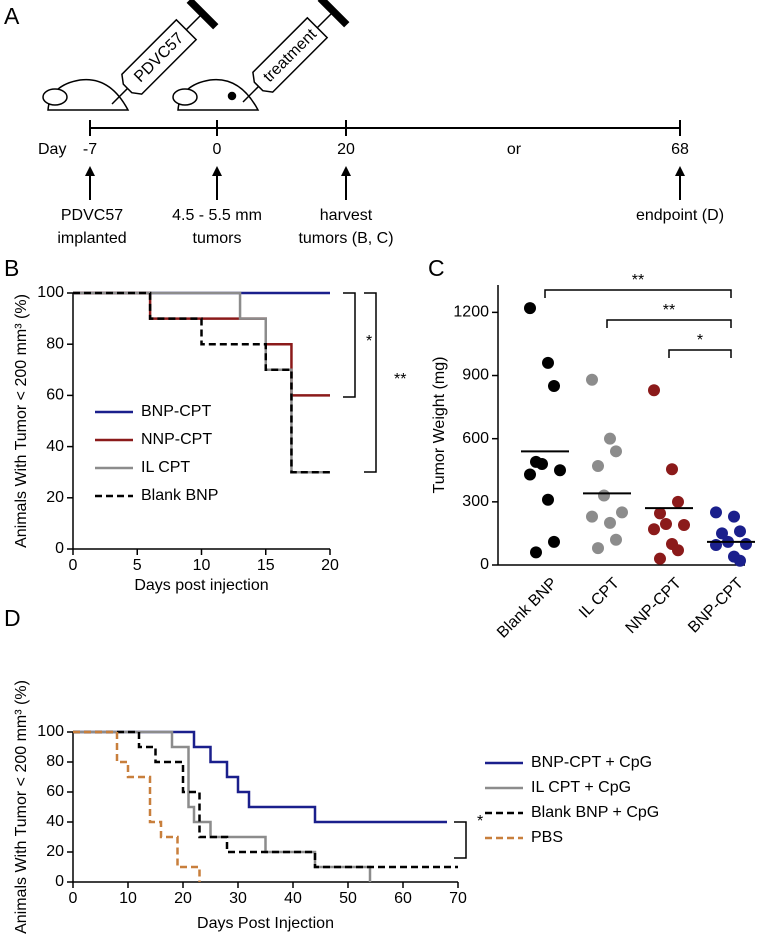  Describe the element at coordinates (266, 565) in the screenshot. I see `x-tick-label: 15` at that location.